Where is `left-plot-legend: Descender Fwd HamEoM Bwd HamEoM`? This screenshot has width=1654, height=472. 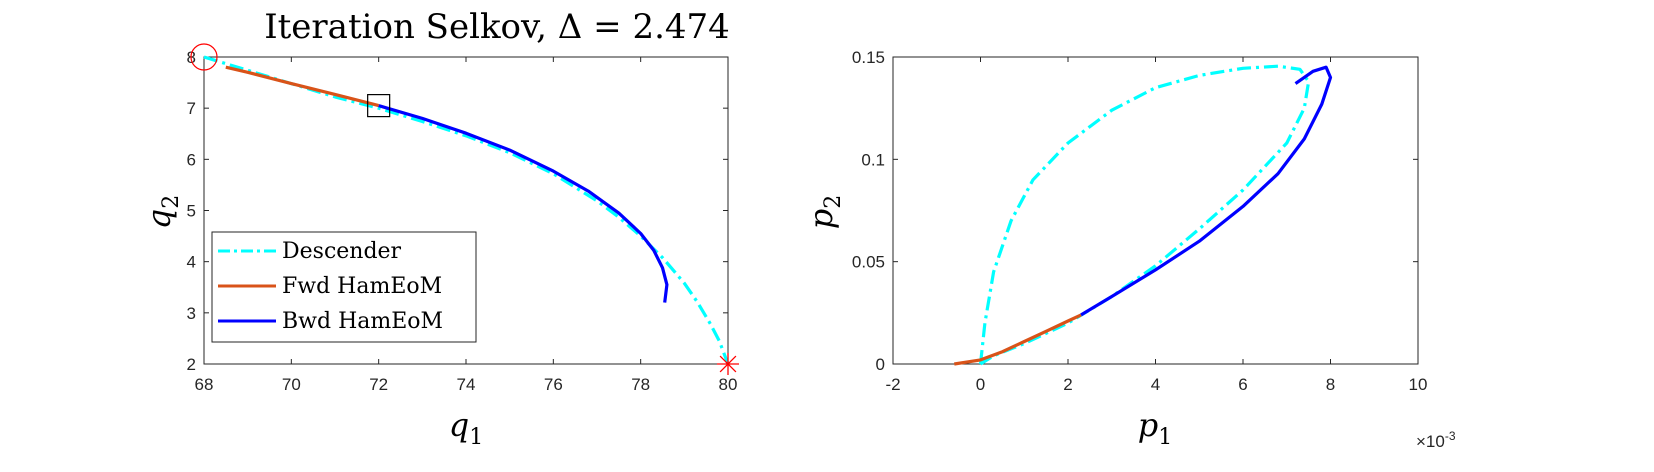 left-plot-legend: Descender Fwd HamEoM Bwd HamEoM is located at coordinates (344, 287).